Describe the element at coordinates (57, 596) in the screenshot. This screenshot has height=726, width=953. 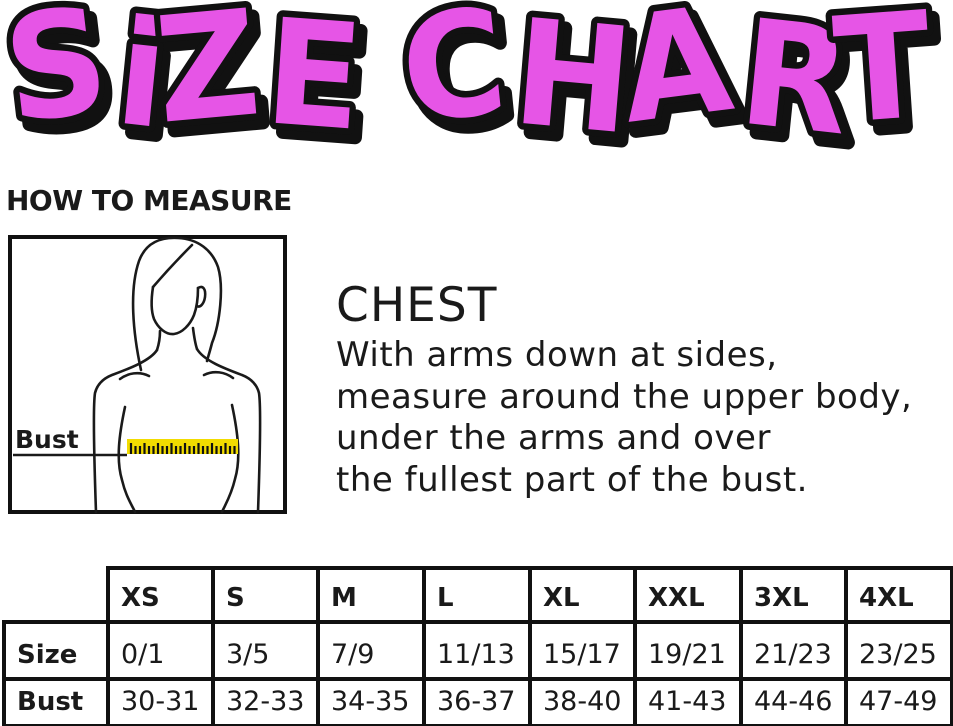
I see `corner-cell` at that location.